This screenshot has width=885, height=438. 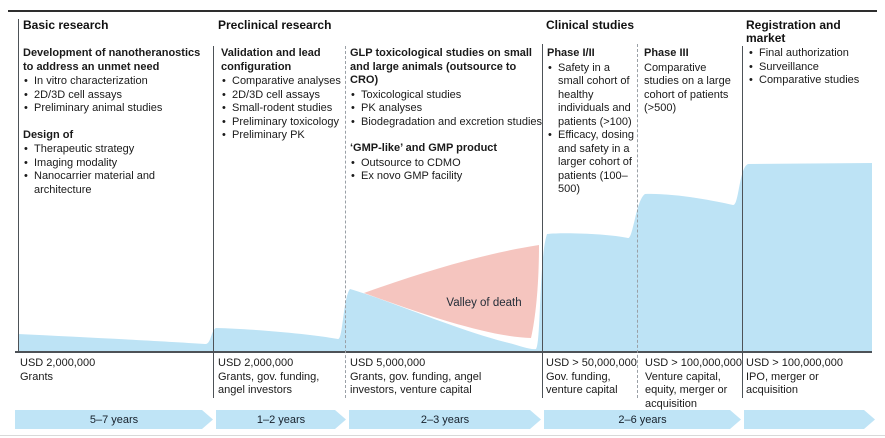 I want to click on separator-basic-preclinical, so click(x=213, y=222).